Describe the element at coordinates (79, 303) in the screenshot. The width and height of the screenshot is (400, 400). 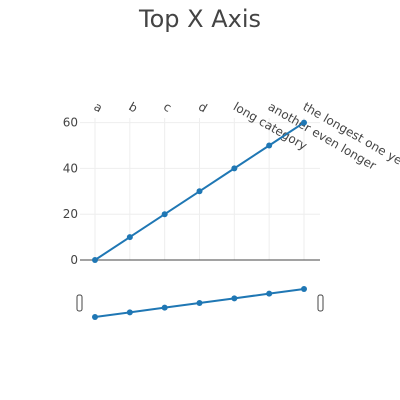
I see `range-slider-left-handle` at that location.